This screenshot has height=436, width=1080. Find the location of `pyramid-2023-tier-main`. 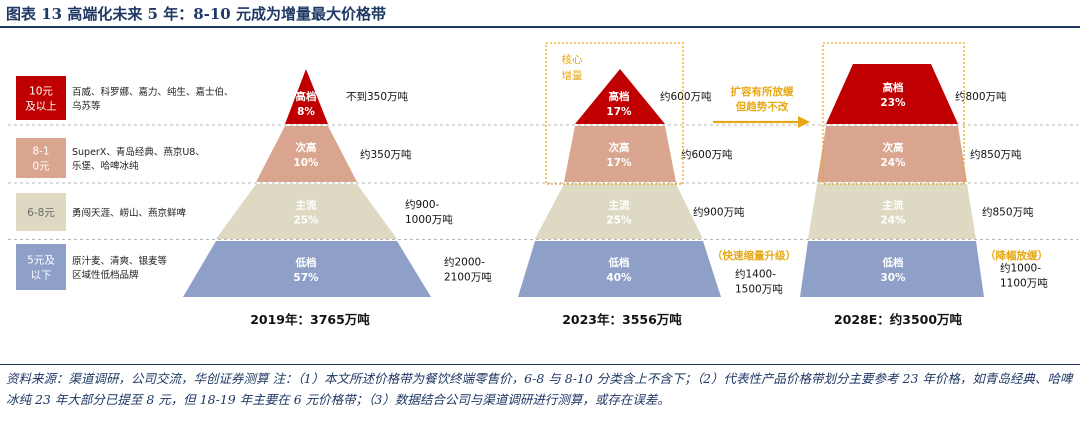

pyramid-2023-tier-main is located at coordinates (619, 211).